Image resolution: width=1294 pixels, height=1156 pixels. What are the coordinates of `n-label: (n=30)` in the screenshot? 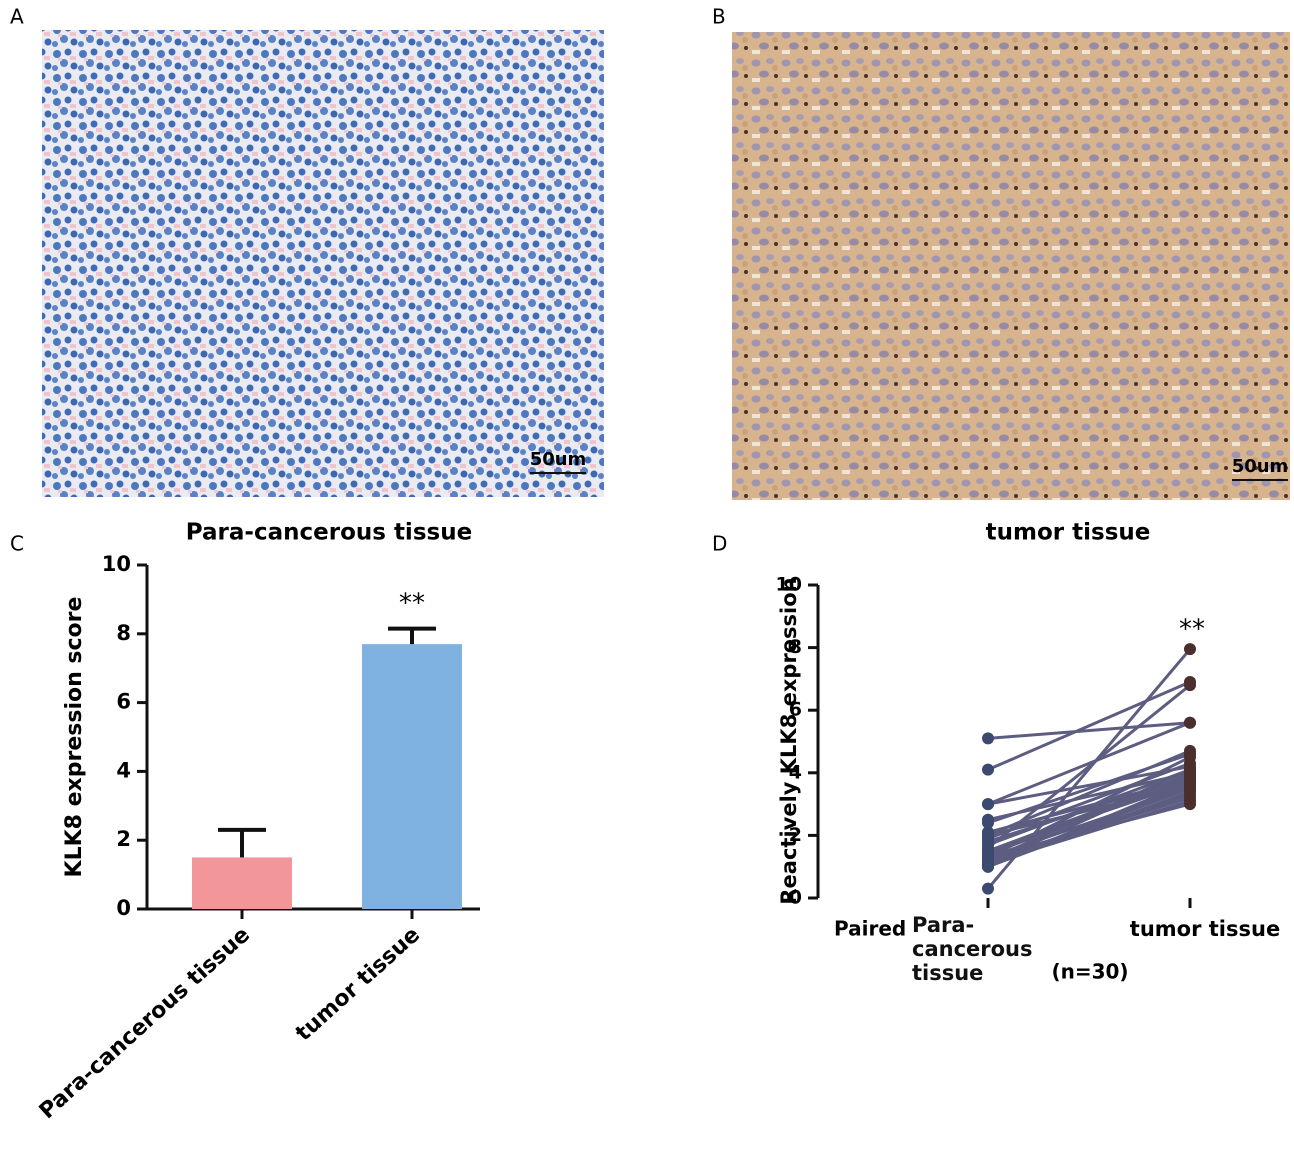 It's located at (1089, 972).